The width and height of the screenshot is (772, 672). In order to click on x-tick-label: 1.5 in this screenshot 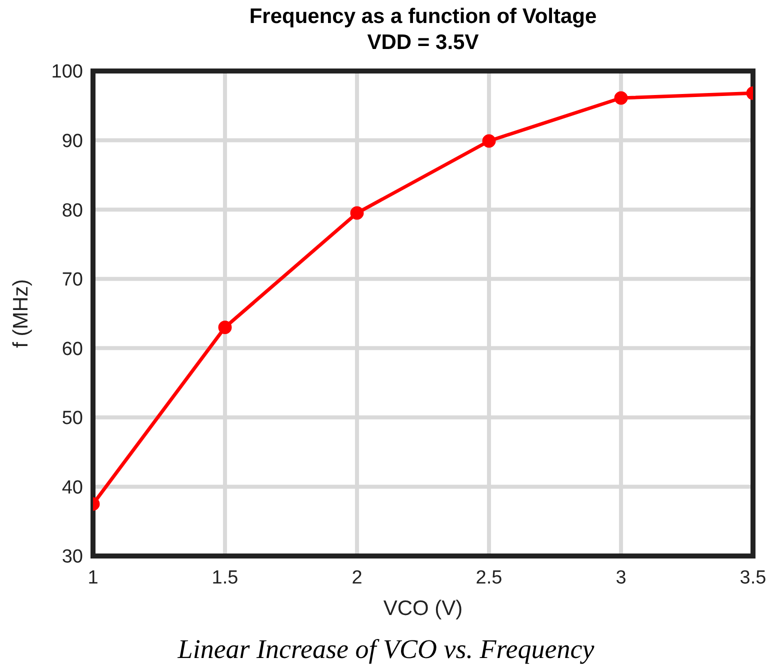, I will do `click(225, 577)`.